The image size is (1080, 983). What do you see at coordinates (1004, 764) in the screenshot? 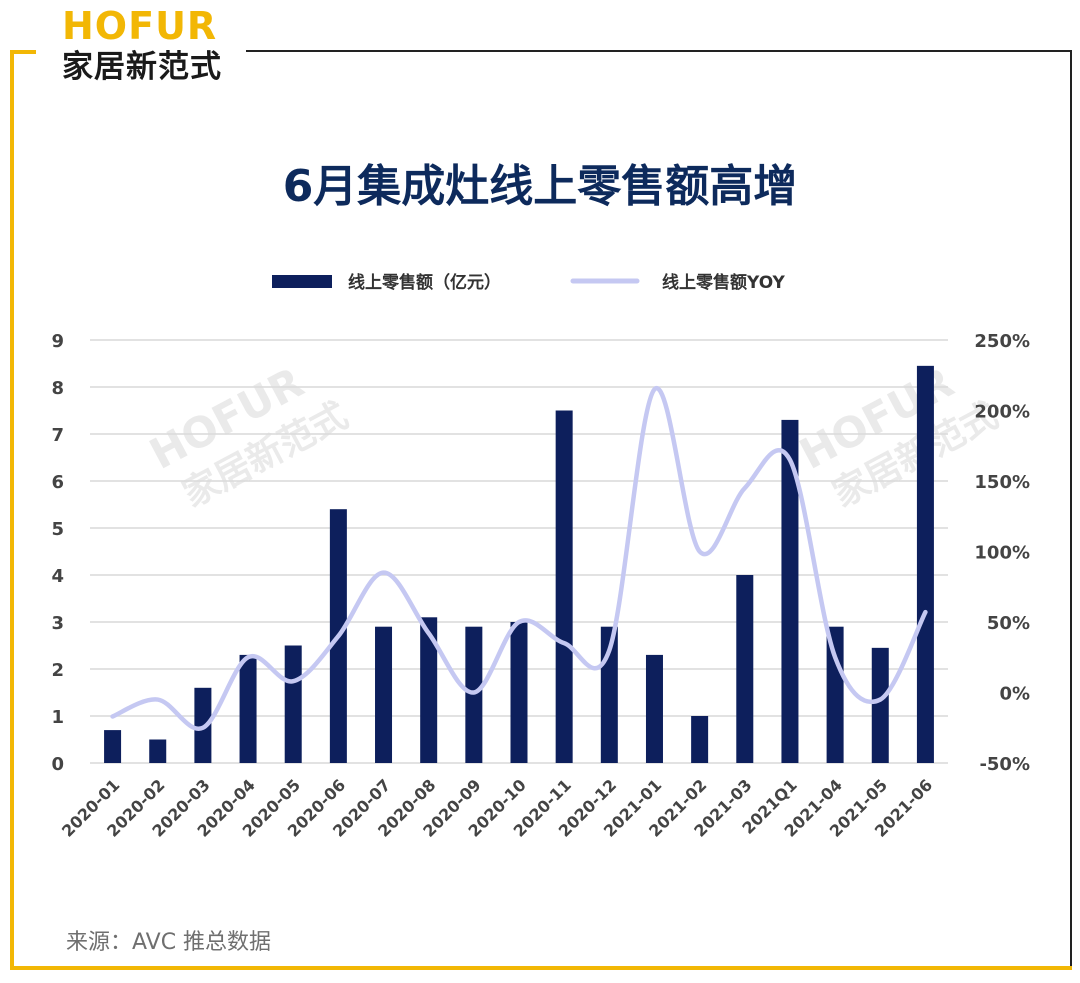
I see `y-right-tick-label: -50%` at bounding box center [1004, 764].